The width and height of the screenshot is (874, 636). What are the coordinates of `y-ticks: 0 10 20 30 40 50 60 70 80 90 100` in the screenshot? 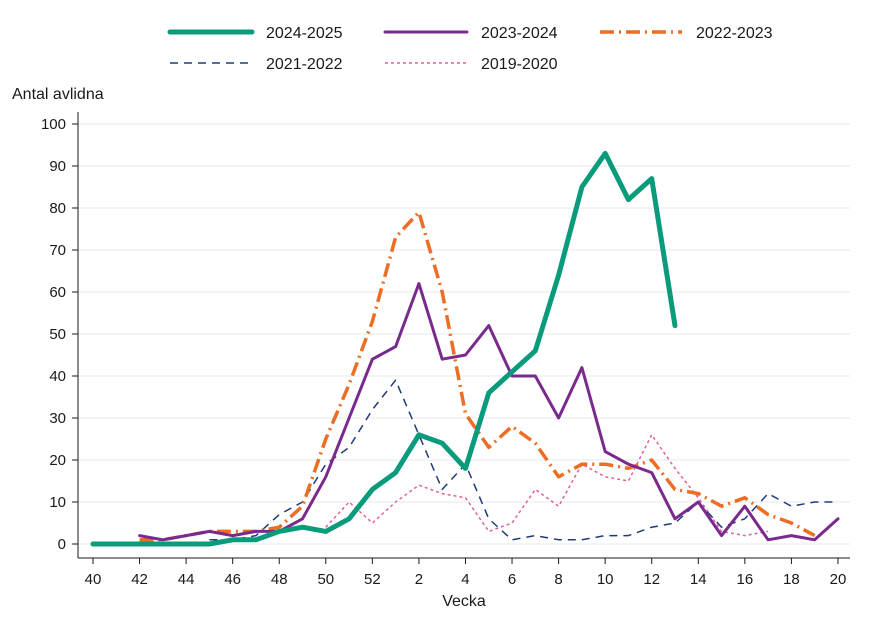 It's located at (59, 334).